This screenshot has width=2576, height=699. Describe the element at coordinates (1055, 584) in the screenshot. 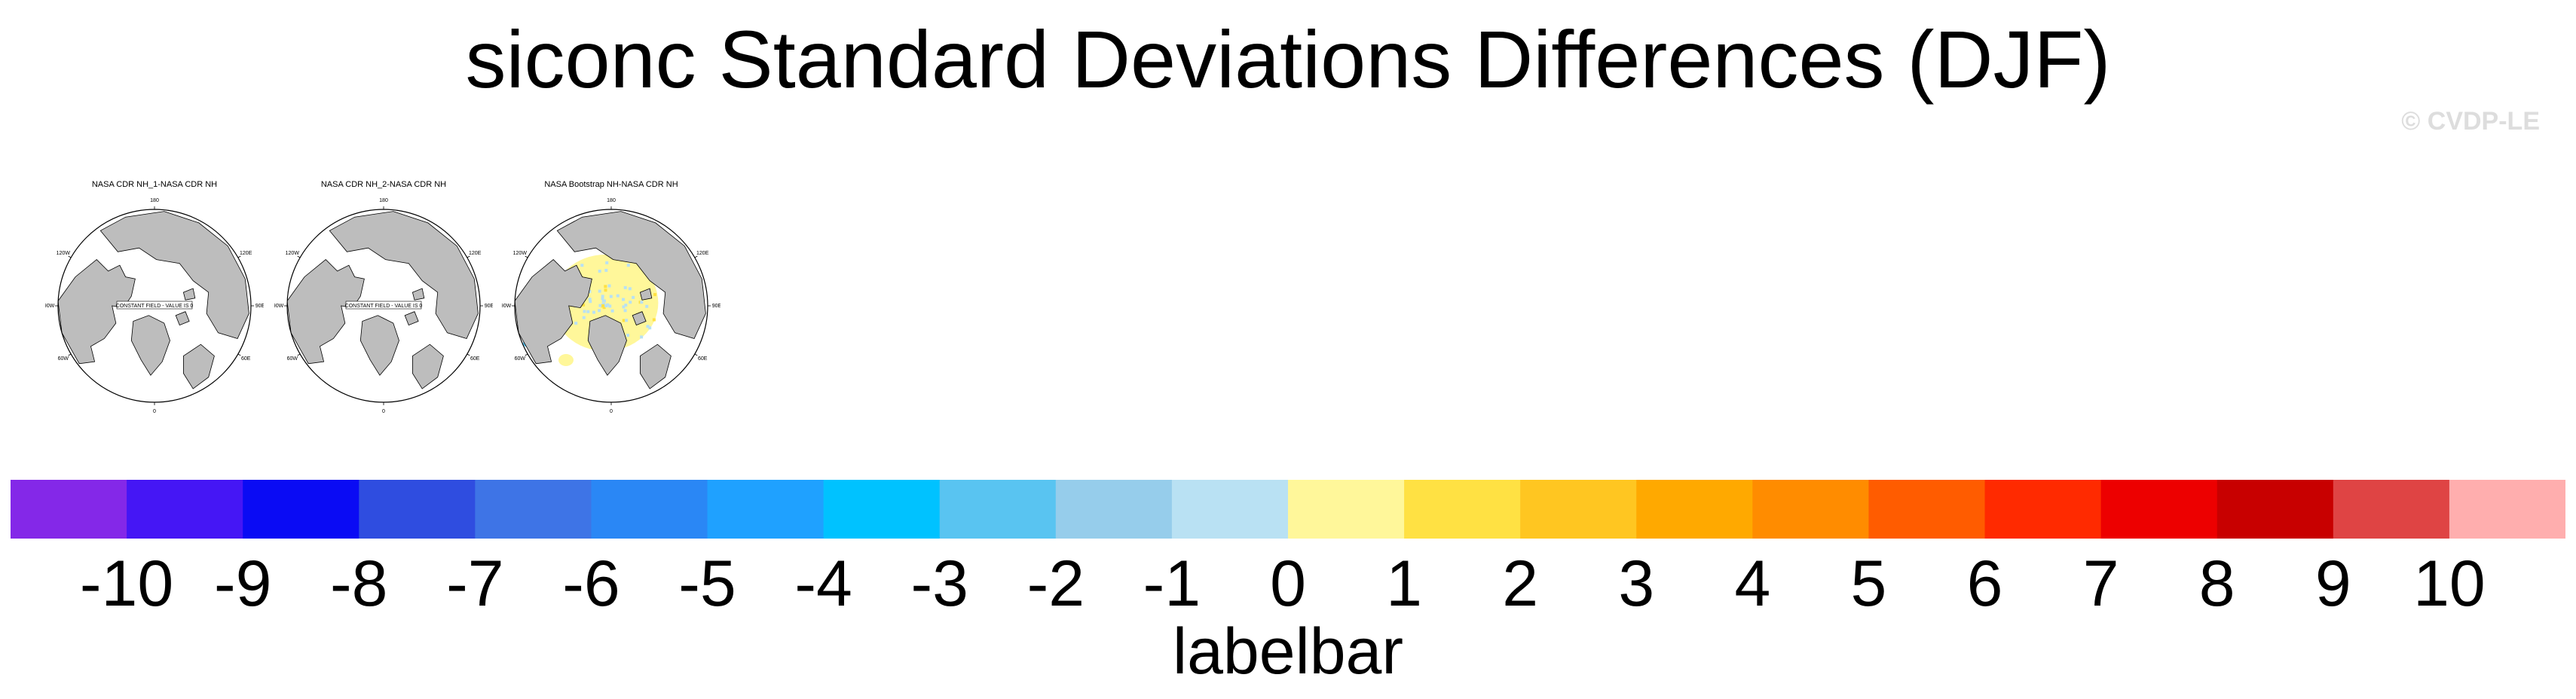

I see `colorbar-tick-label: -2` at that location.